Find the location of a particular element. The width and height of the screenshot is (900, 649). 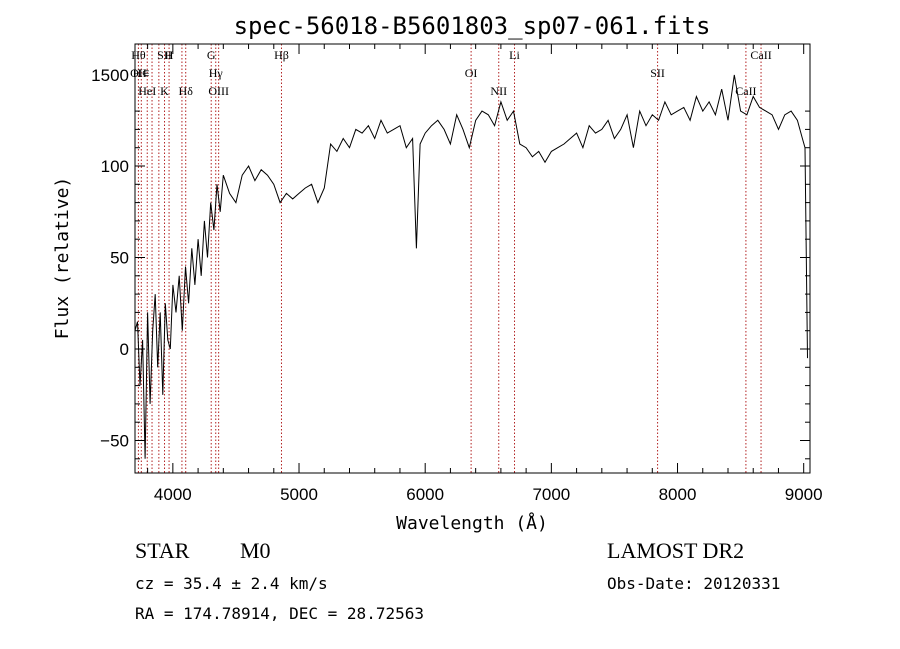

y-tick-label: 1500 is located at coordinates (110, 75).